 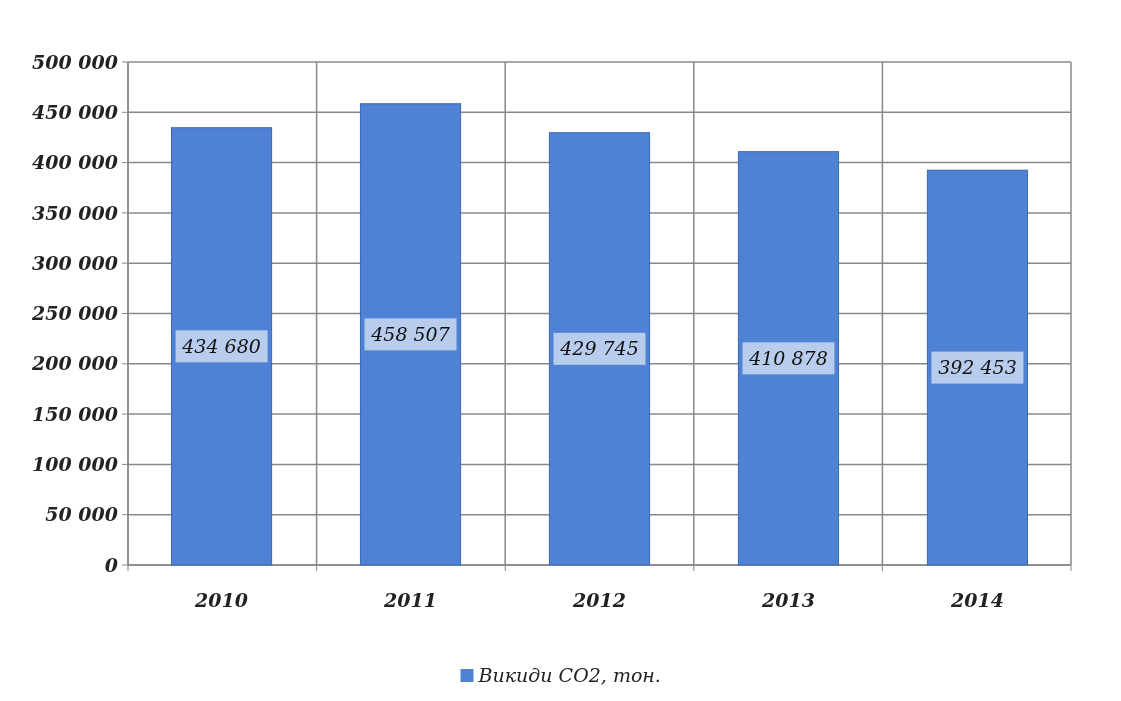 I want to click on text: 434 680, so click(x=221, y=346).